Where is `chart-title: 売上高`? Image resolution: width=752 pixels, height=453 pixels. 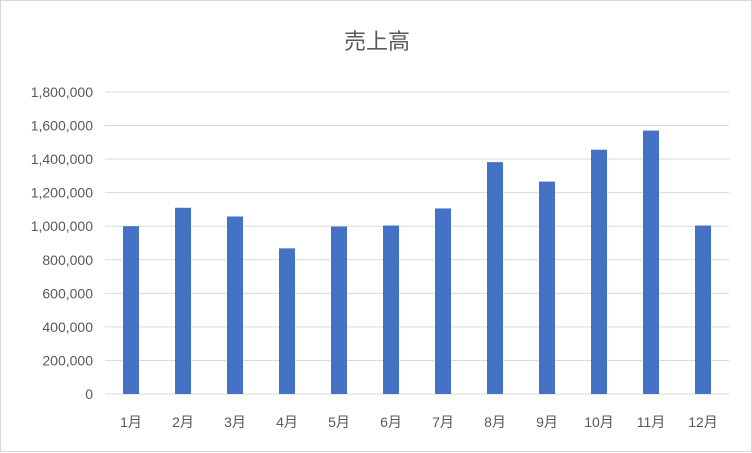
chart-title: 売上高 is located at coordinates (377, 42).